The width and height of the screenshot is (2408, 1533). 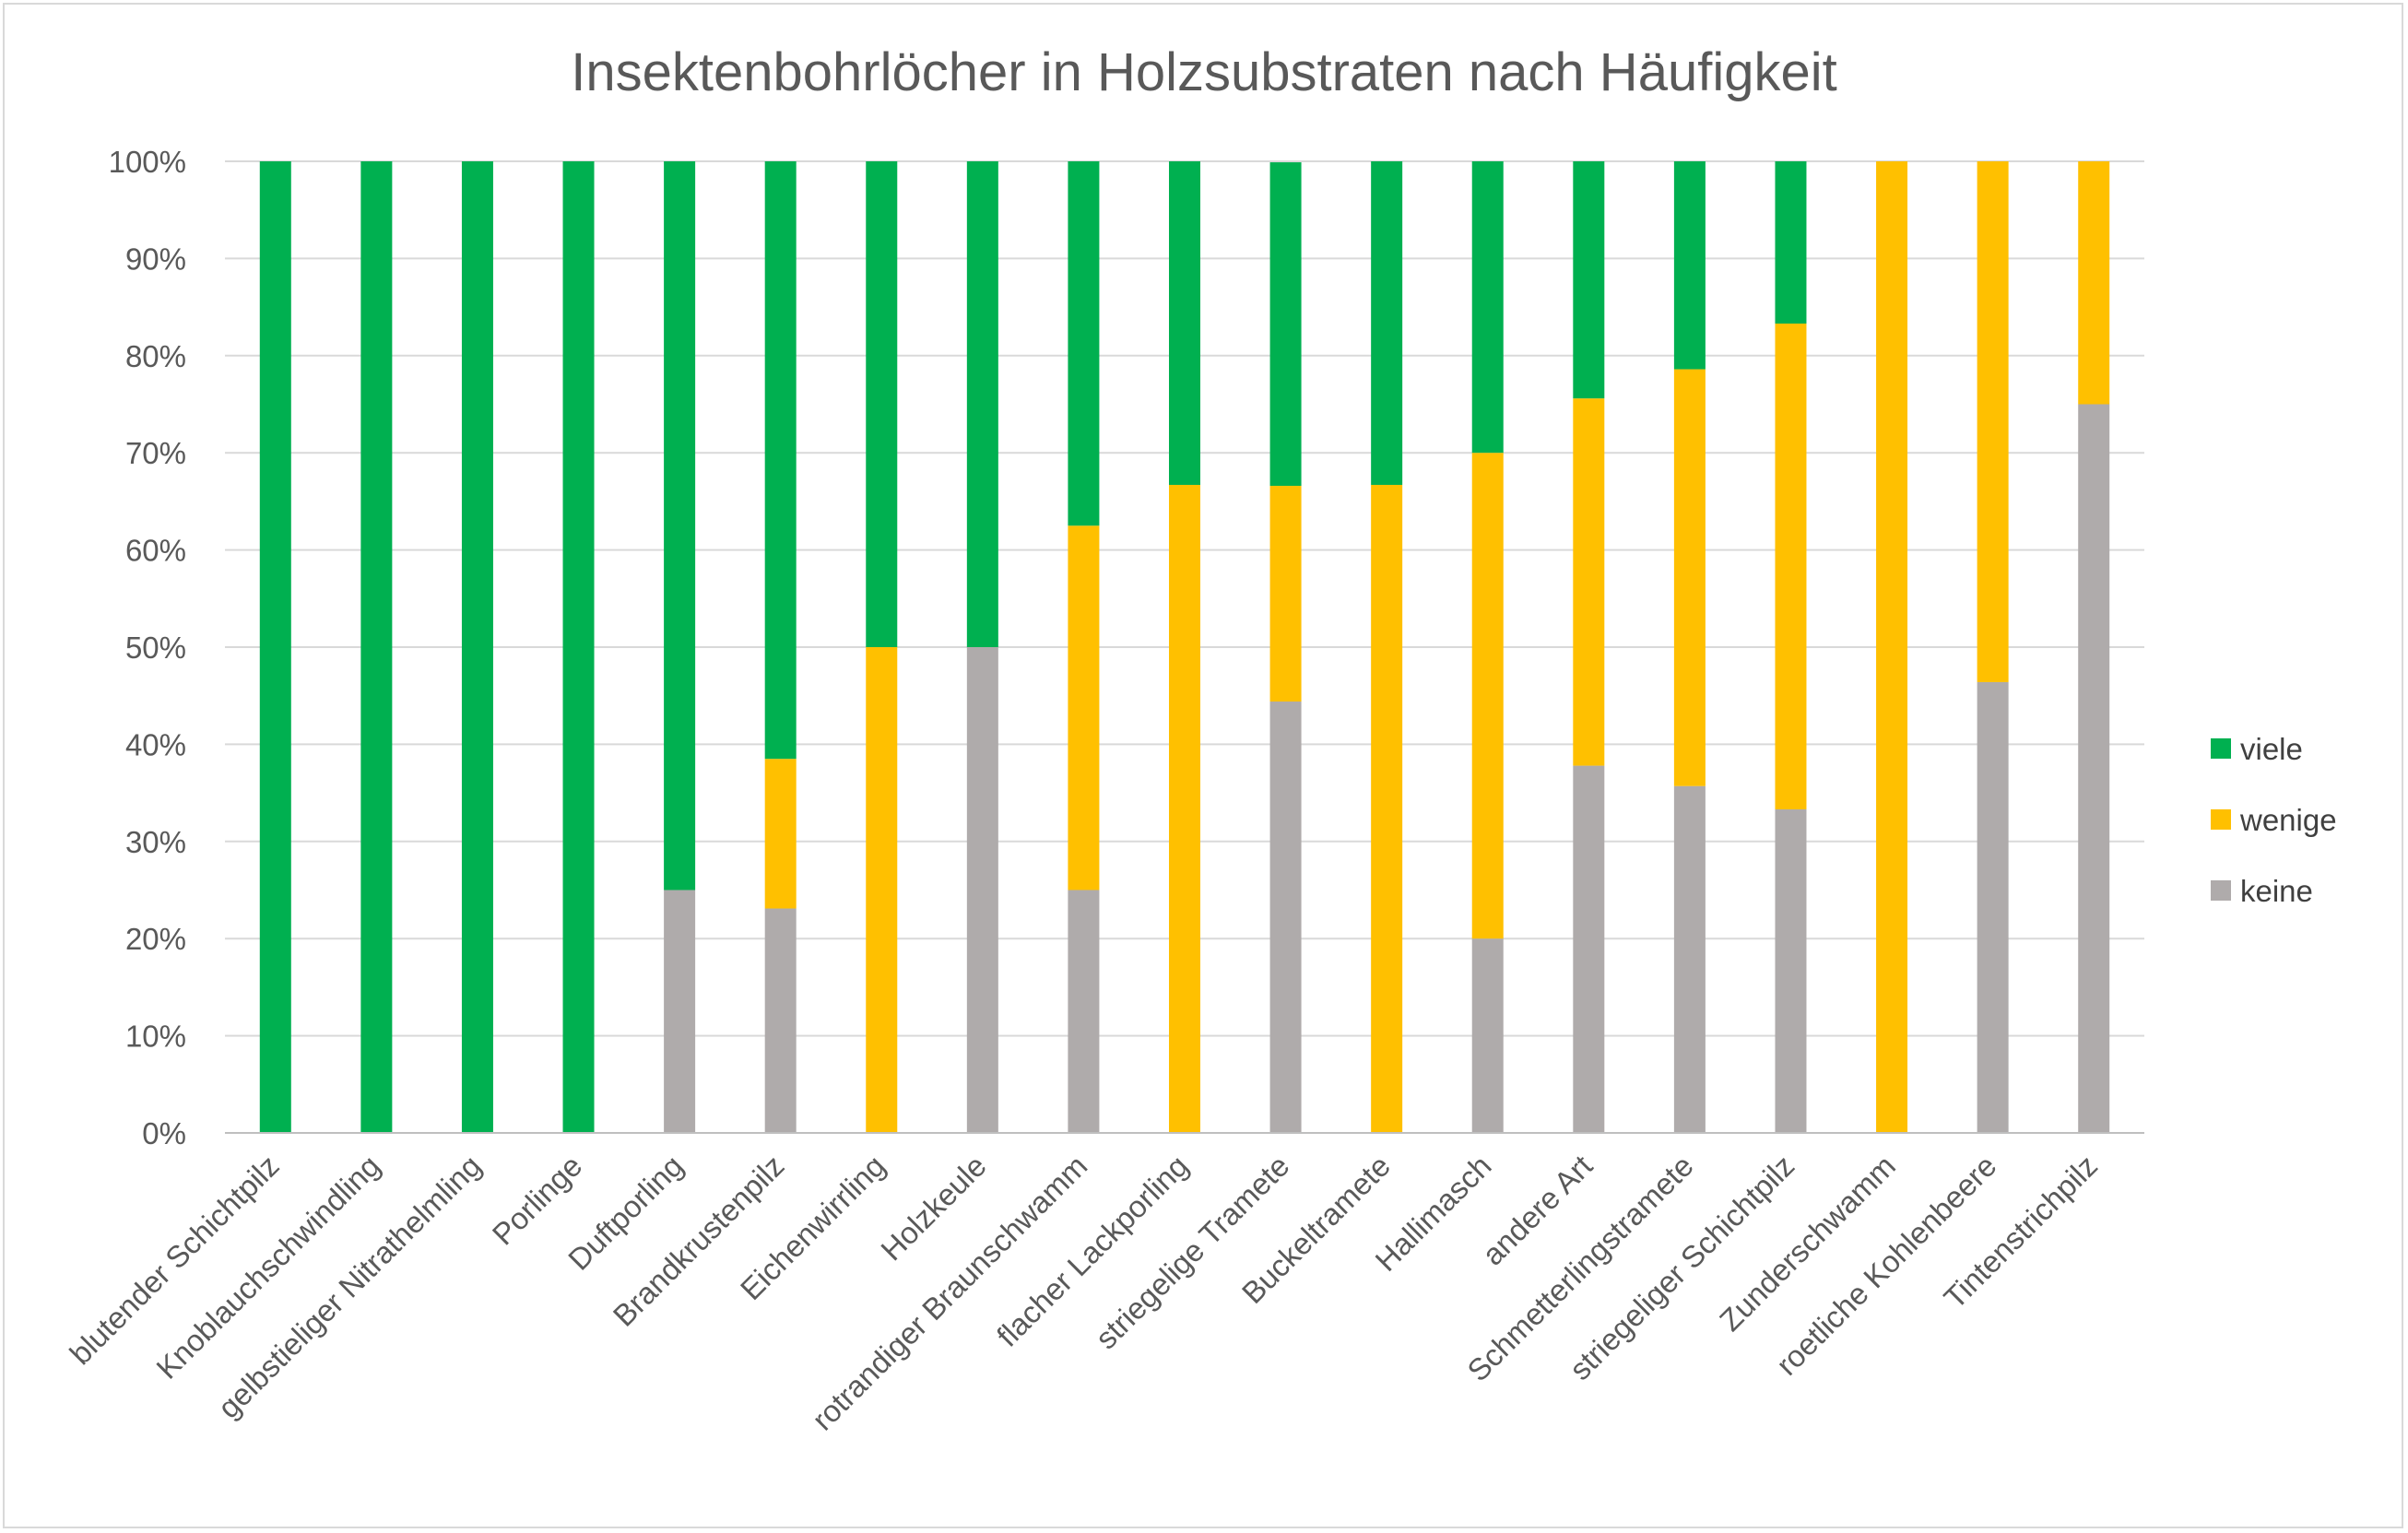 I want to click on legend-swatch-wenige, so click(x=2221, y=820).